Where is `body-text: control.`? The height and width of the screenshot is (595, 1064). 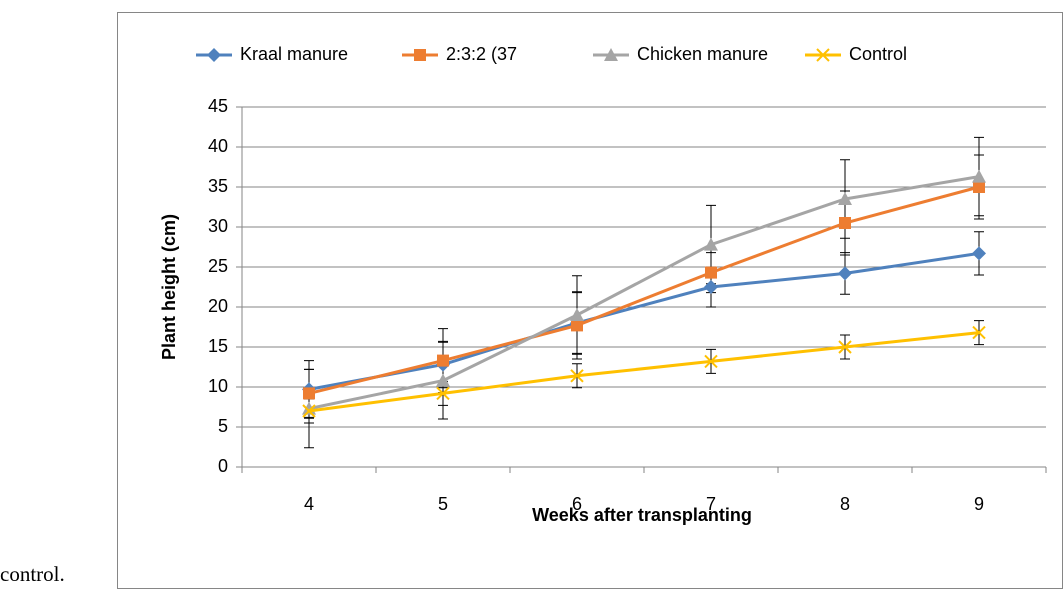 body-text: control. is located at coordinates (32, 574).